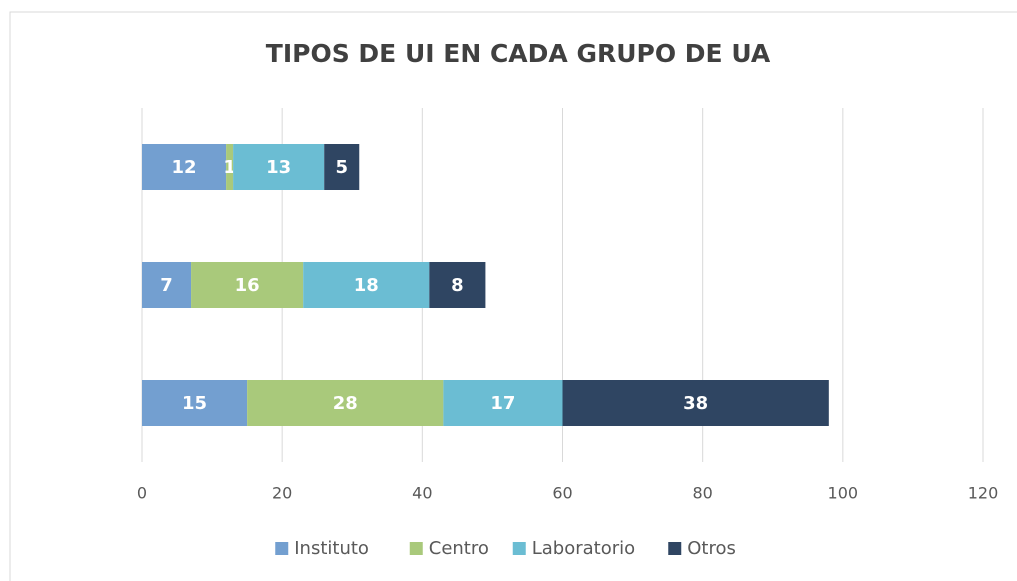 This screenshot has width=1017, height=581. What do you see at coordinates (983, 493) in the screenshot?
I see `x-tick-label: 120` at bounding box center [983, 493].